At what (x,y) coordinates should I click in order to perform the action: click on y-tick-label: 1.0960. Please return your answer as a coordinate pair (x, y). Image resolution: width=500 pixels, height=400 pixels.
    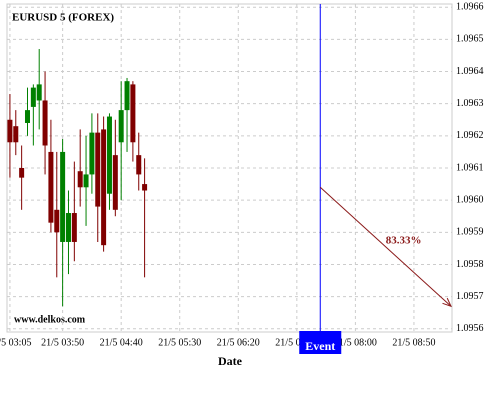
    Looking at the image, I should click on (470, 199).